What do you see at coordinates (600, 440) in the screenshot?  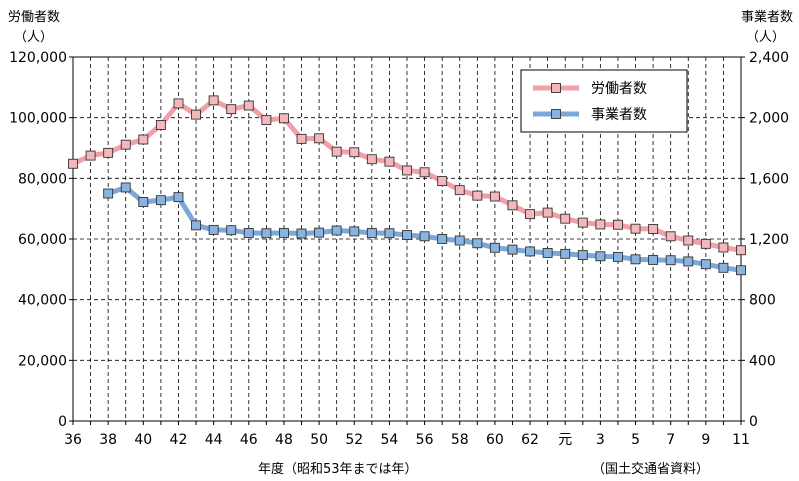 I see `x-tick-label: 3` at bounding box center [600, 440].